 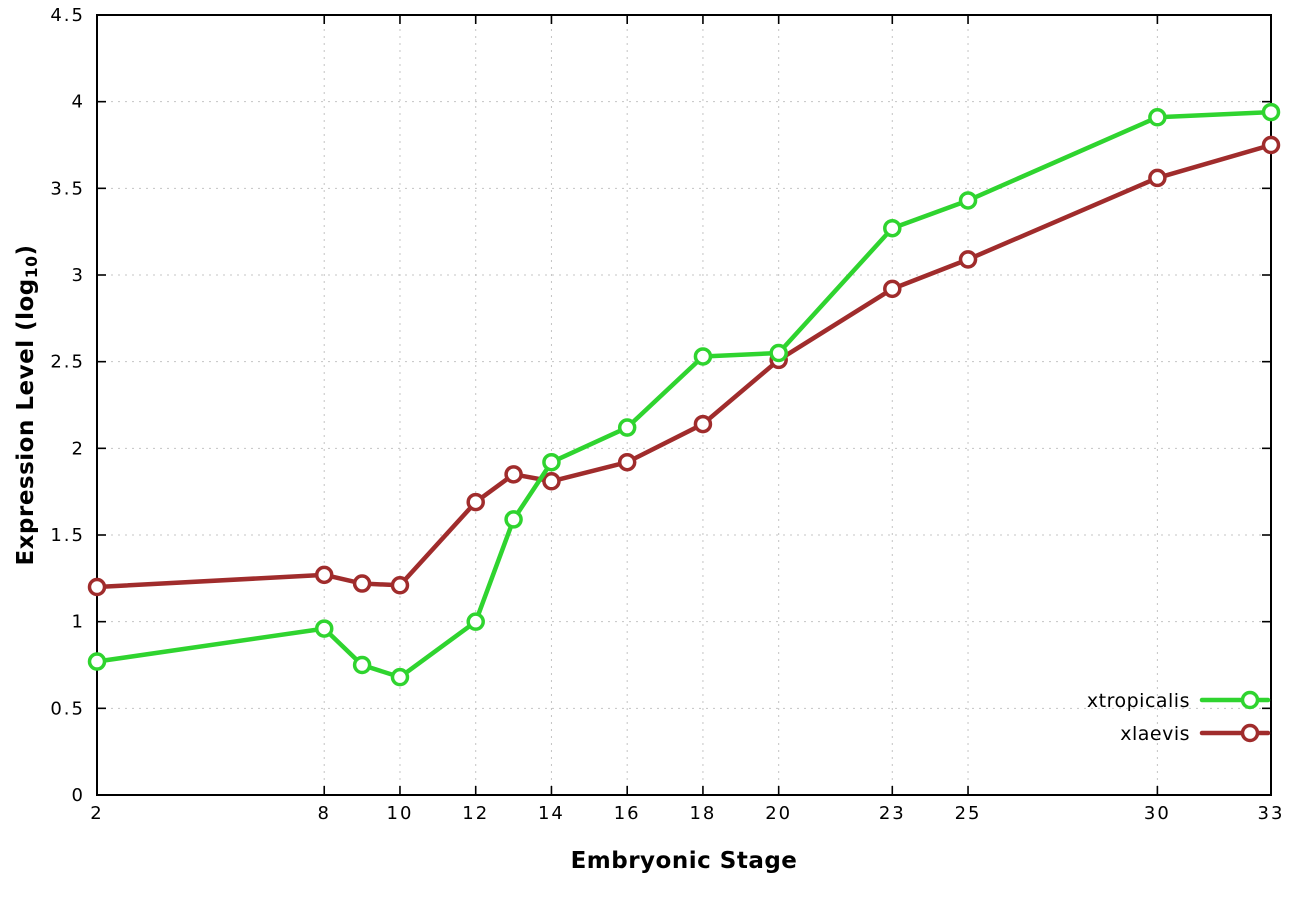 I want to click on x-tick-label: 18, so click(x=702, y=813).